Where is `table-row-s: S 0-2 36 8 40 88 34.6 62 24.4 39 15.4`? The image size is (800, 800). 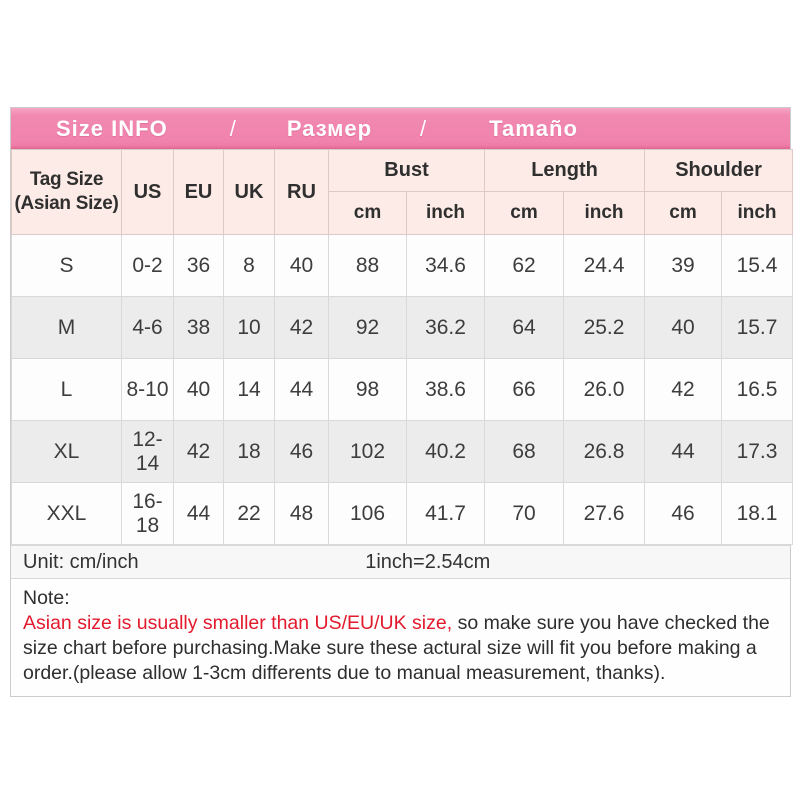
table-row-s: S 0-2 36 8 40 88 34.6 62 24.4 39 15.4 is located at coordinates (402, 265).